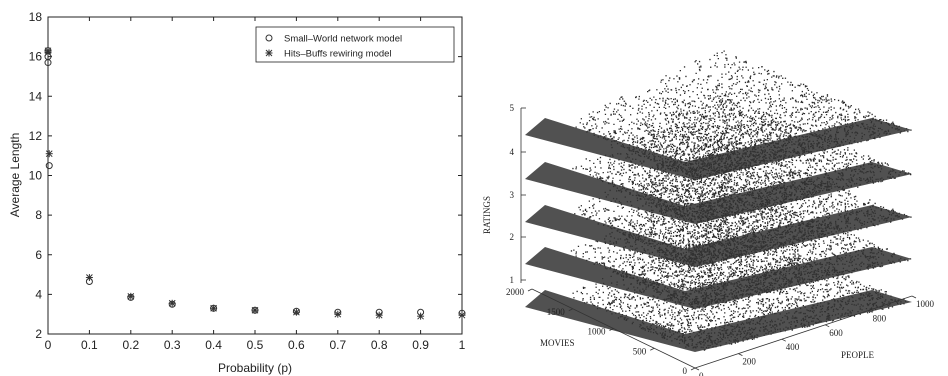  I want to click on people-axis-label: PEOPLE, so click(858, 355).